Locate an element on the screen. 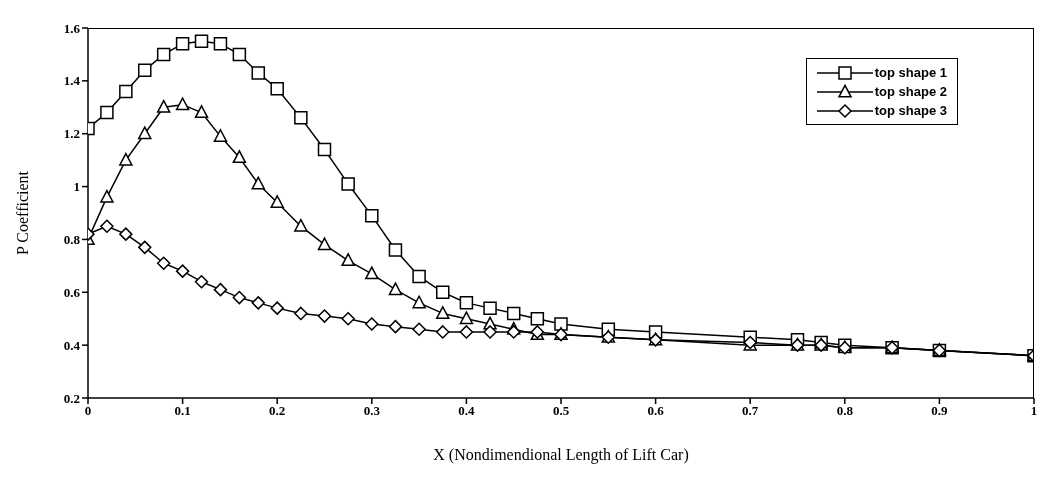 The image size is (1057, 486). x-tick-label: 0.2 is located at coordinates (277, 411).